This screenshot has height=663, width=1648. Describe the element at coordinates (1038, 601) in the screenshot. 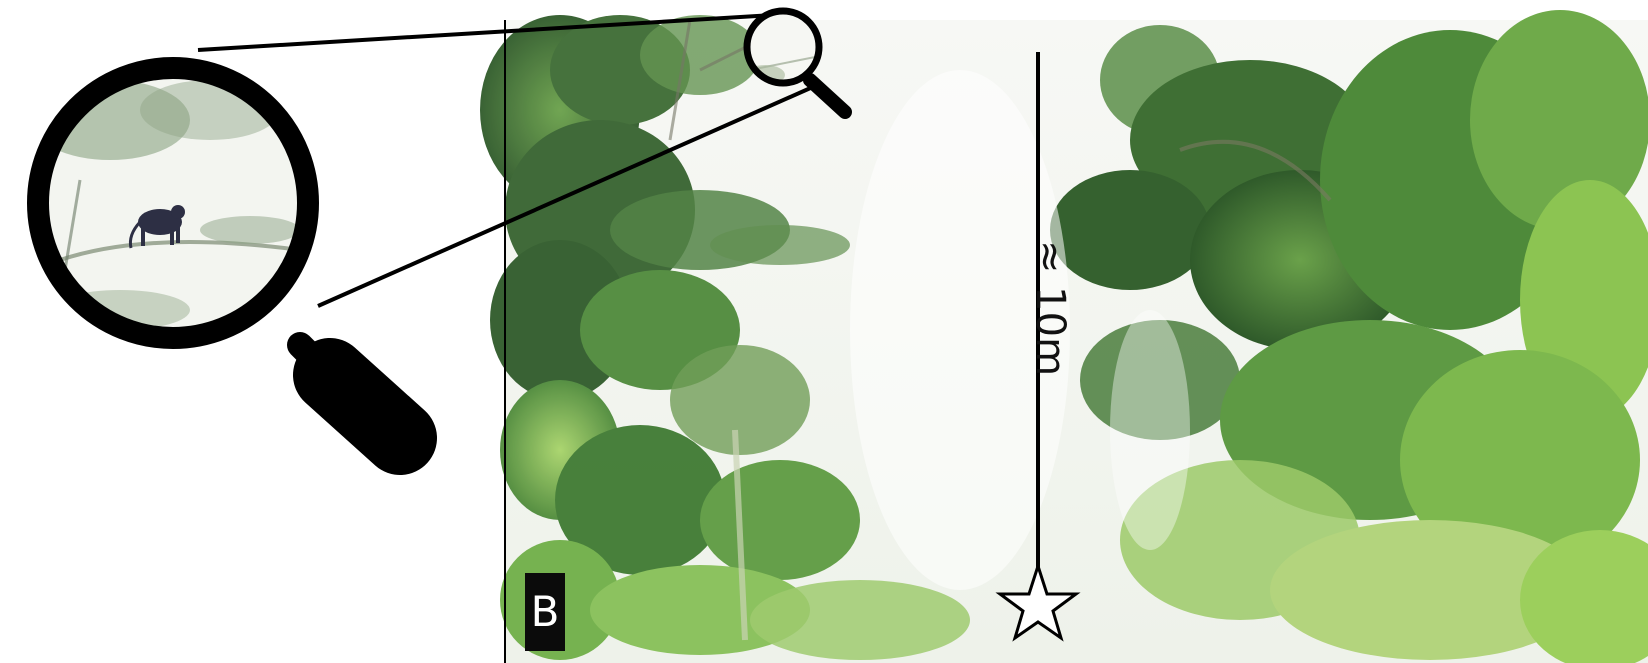

I see `star-icon` at that location.